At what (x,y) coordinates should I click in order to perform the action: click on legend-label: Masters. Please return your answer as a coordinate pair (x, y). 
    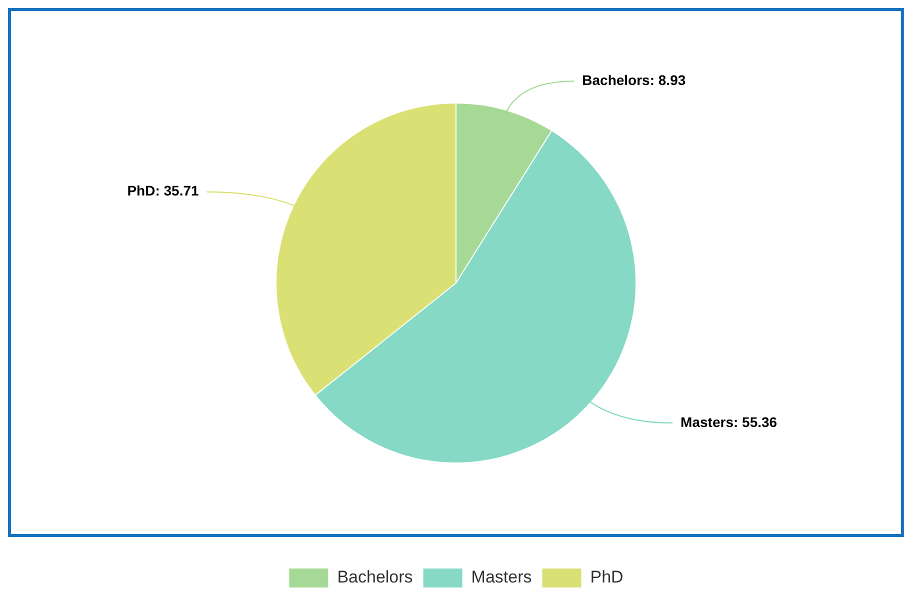
    Looking at the image, I should click on (501, 577).